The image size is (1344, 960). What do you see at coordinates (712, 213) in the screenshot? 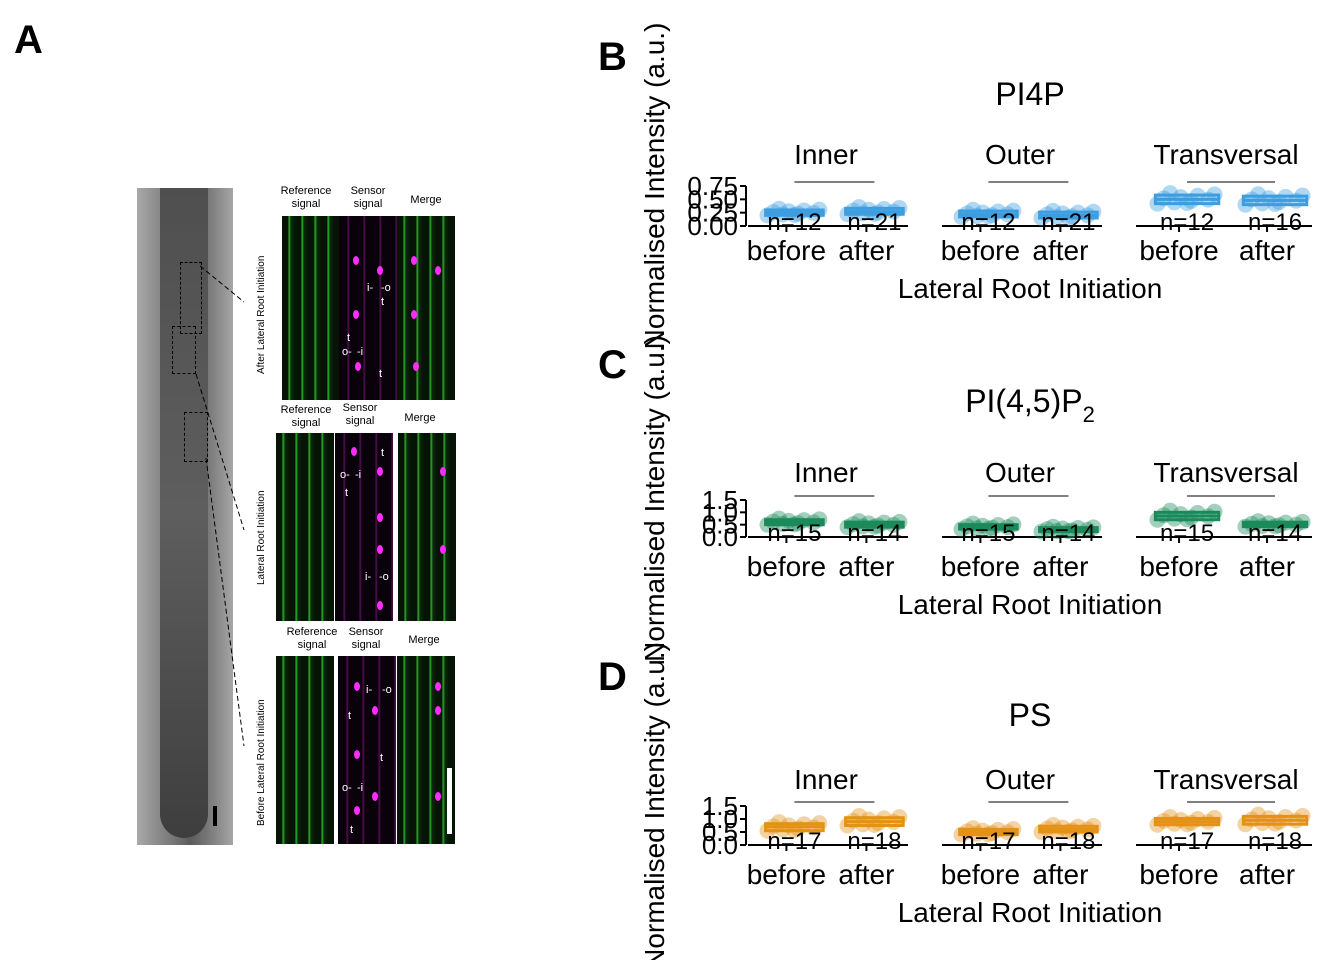
I see `y-tick-label: 0.25` at bounding box center [712, 213].